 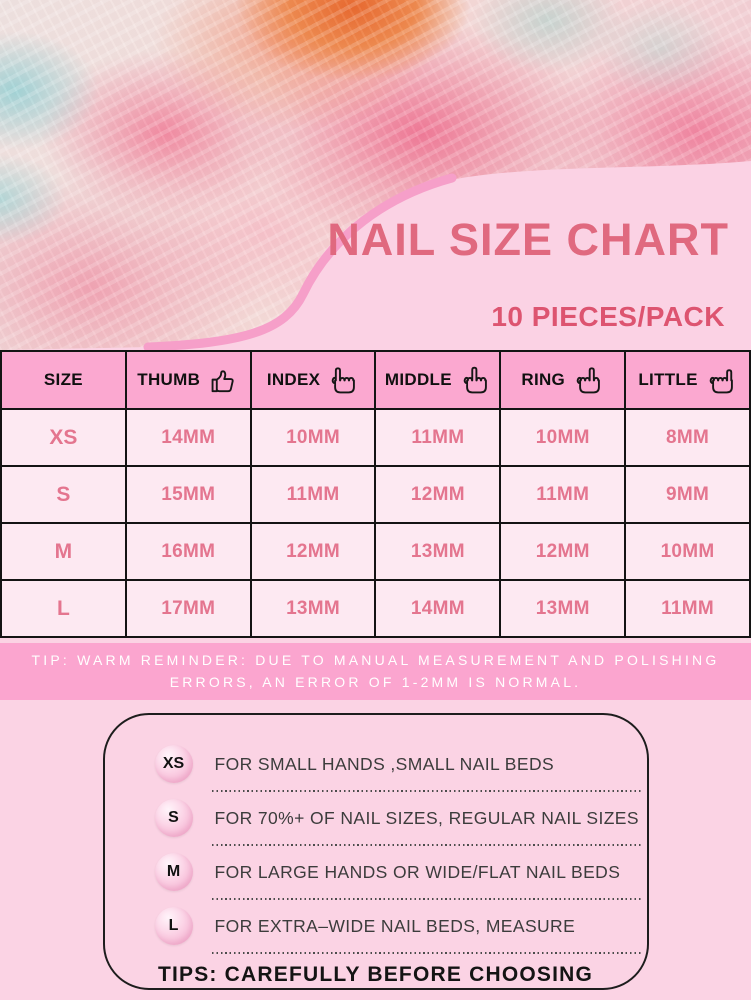 What do you see at coordinates (63, 608) in the screenshot?
I see `size-label: L` at bounding box center [63, 608].